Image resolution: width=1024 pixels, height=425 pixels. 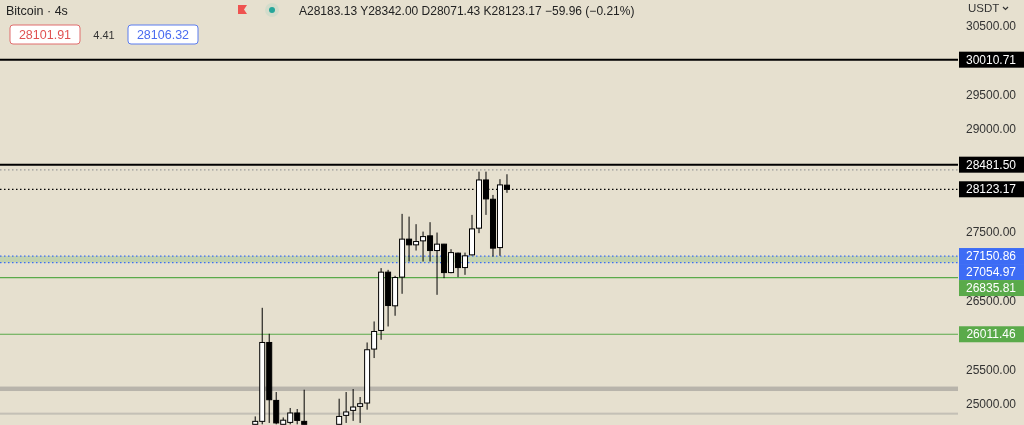 What do you see at coordinates (984, 8) in the screenshot?
I see `y-axis-title: USDT` at bounding box center [984, 8].